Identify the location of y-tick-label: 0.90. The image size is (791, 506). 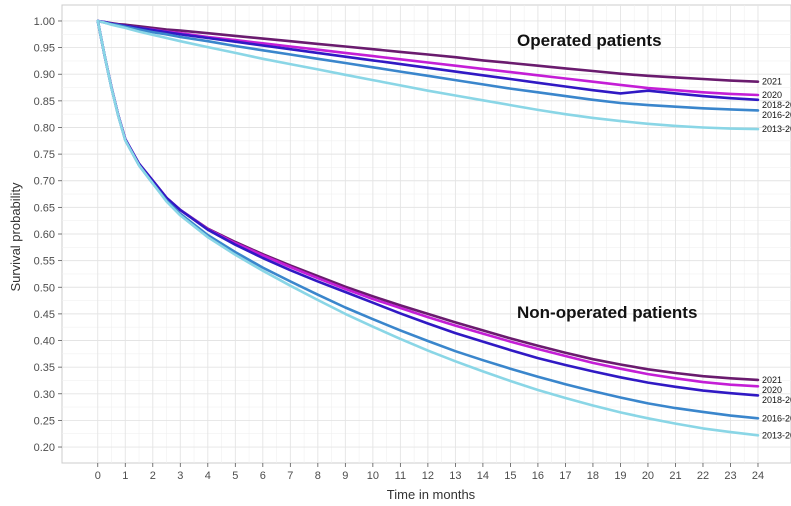
(44, 75).